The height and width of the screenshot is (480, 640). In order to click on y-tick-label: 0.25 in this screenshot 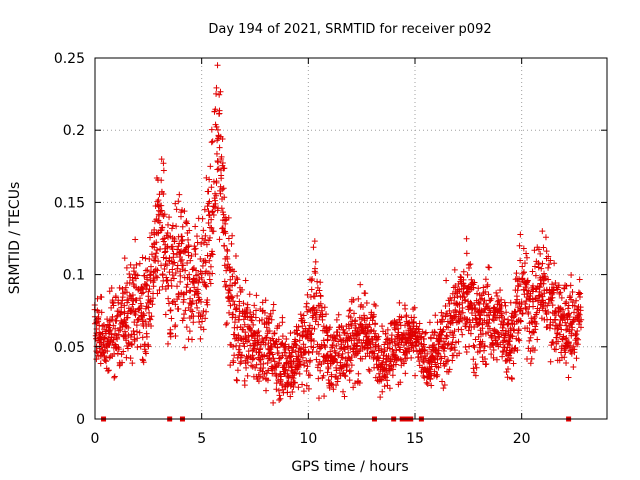, I will do `click(69, 59)`.